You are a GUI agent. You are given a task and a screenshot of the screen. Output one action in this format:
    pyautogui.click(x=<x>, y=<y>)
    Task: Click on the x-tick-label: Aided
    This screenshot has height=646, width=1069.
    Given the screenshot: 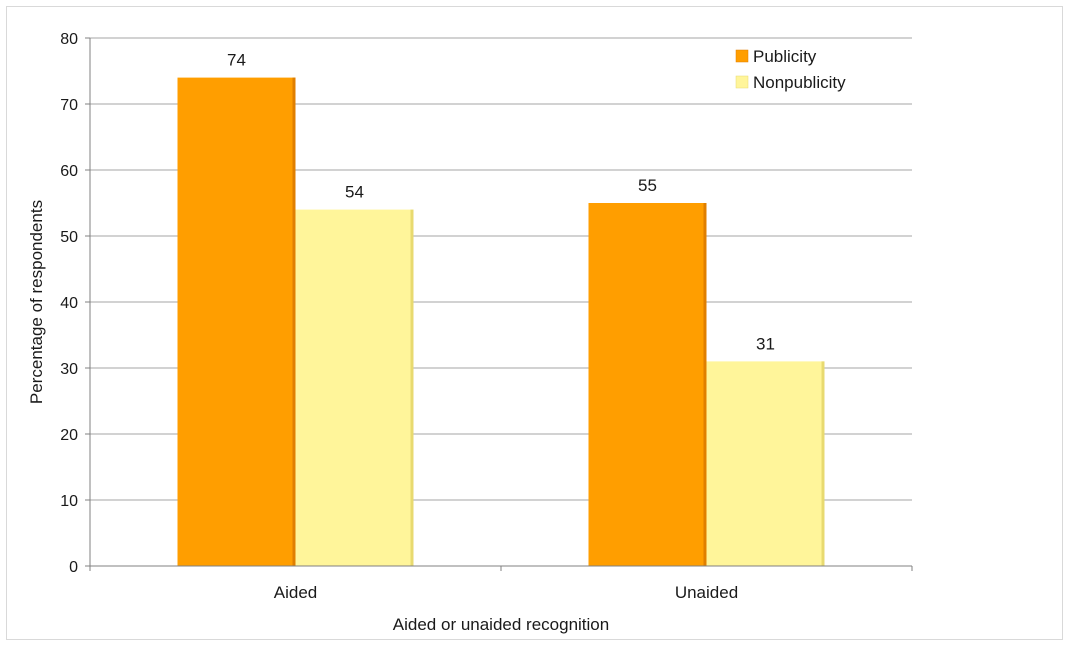 What is the action you would take?
    pyautogui.click(x=295, y=592)
    